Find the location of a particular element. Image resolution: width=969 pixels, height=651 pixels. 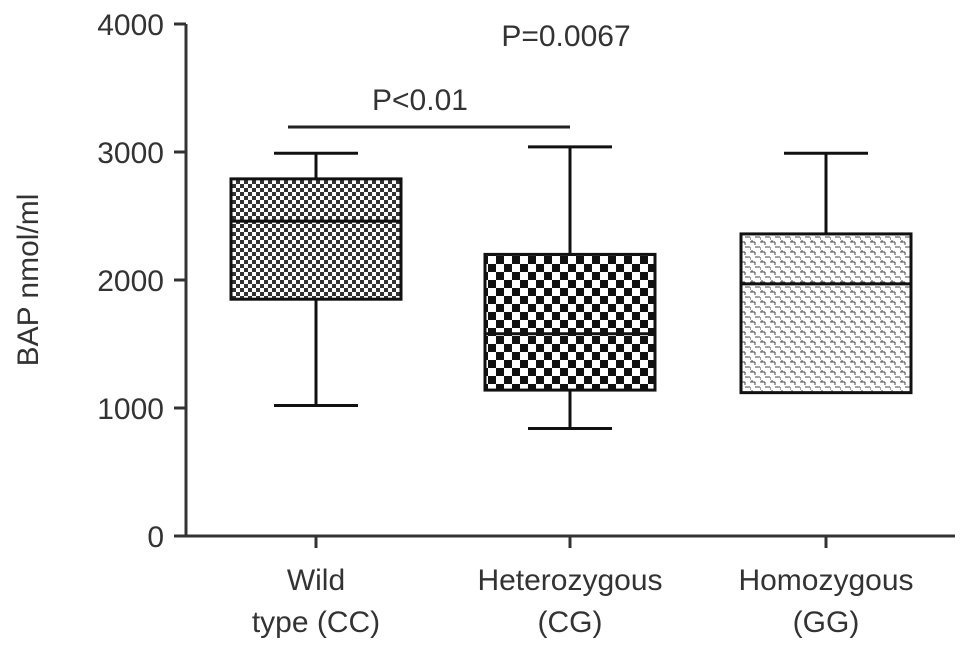

x-tick-label: Wild is located at coordinates (316, 580).